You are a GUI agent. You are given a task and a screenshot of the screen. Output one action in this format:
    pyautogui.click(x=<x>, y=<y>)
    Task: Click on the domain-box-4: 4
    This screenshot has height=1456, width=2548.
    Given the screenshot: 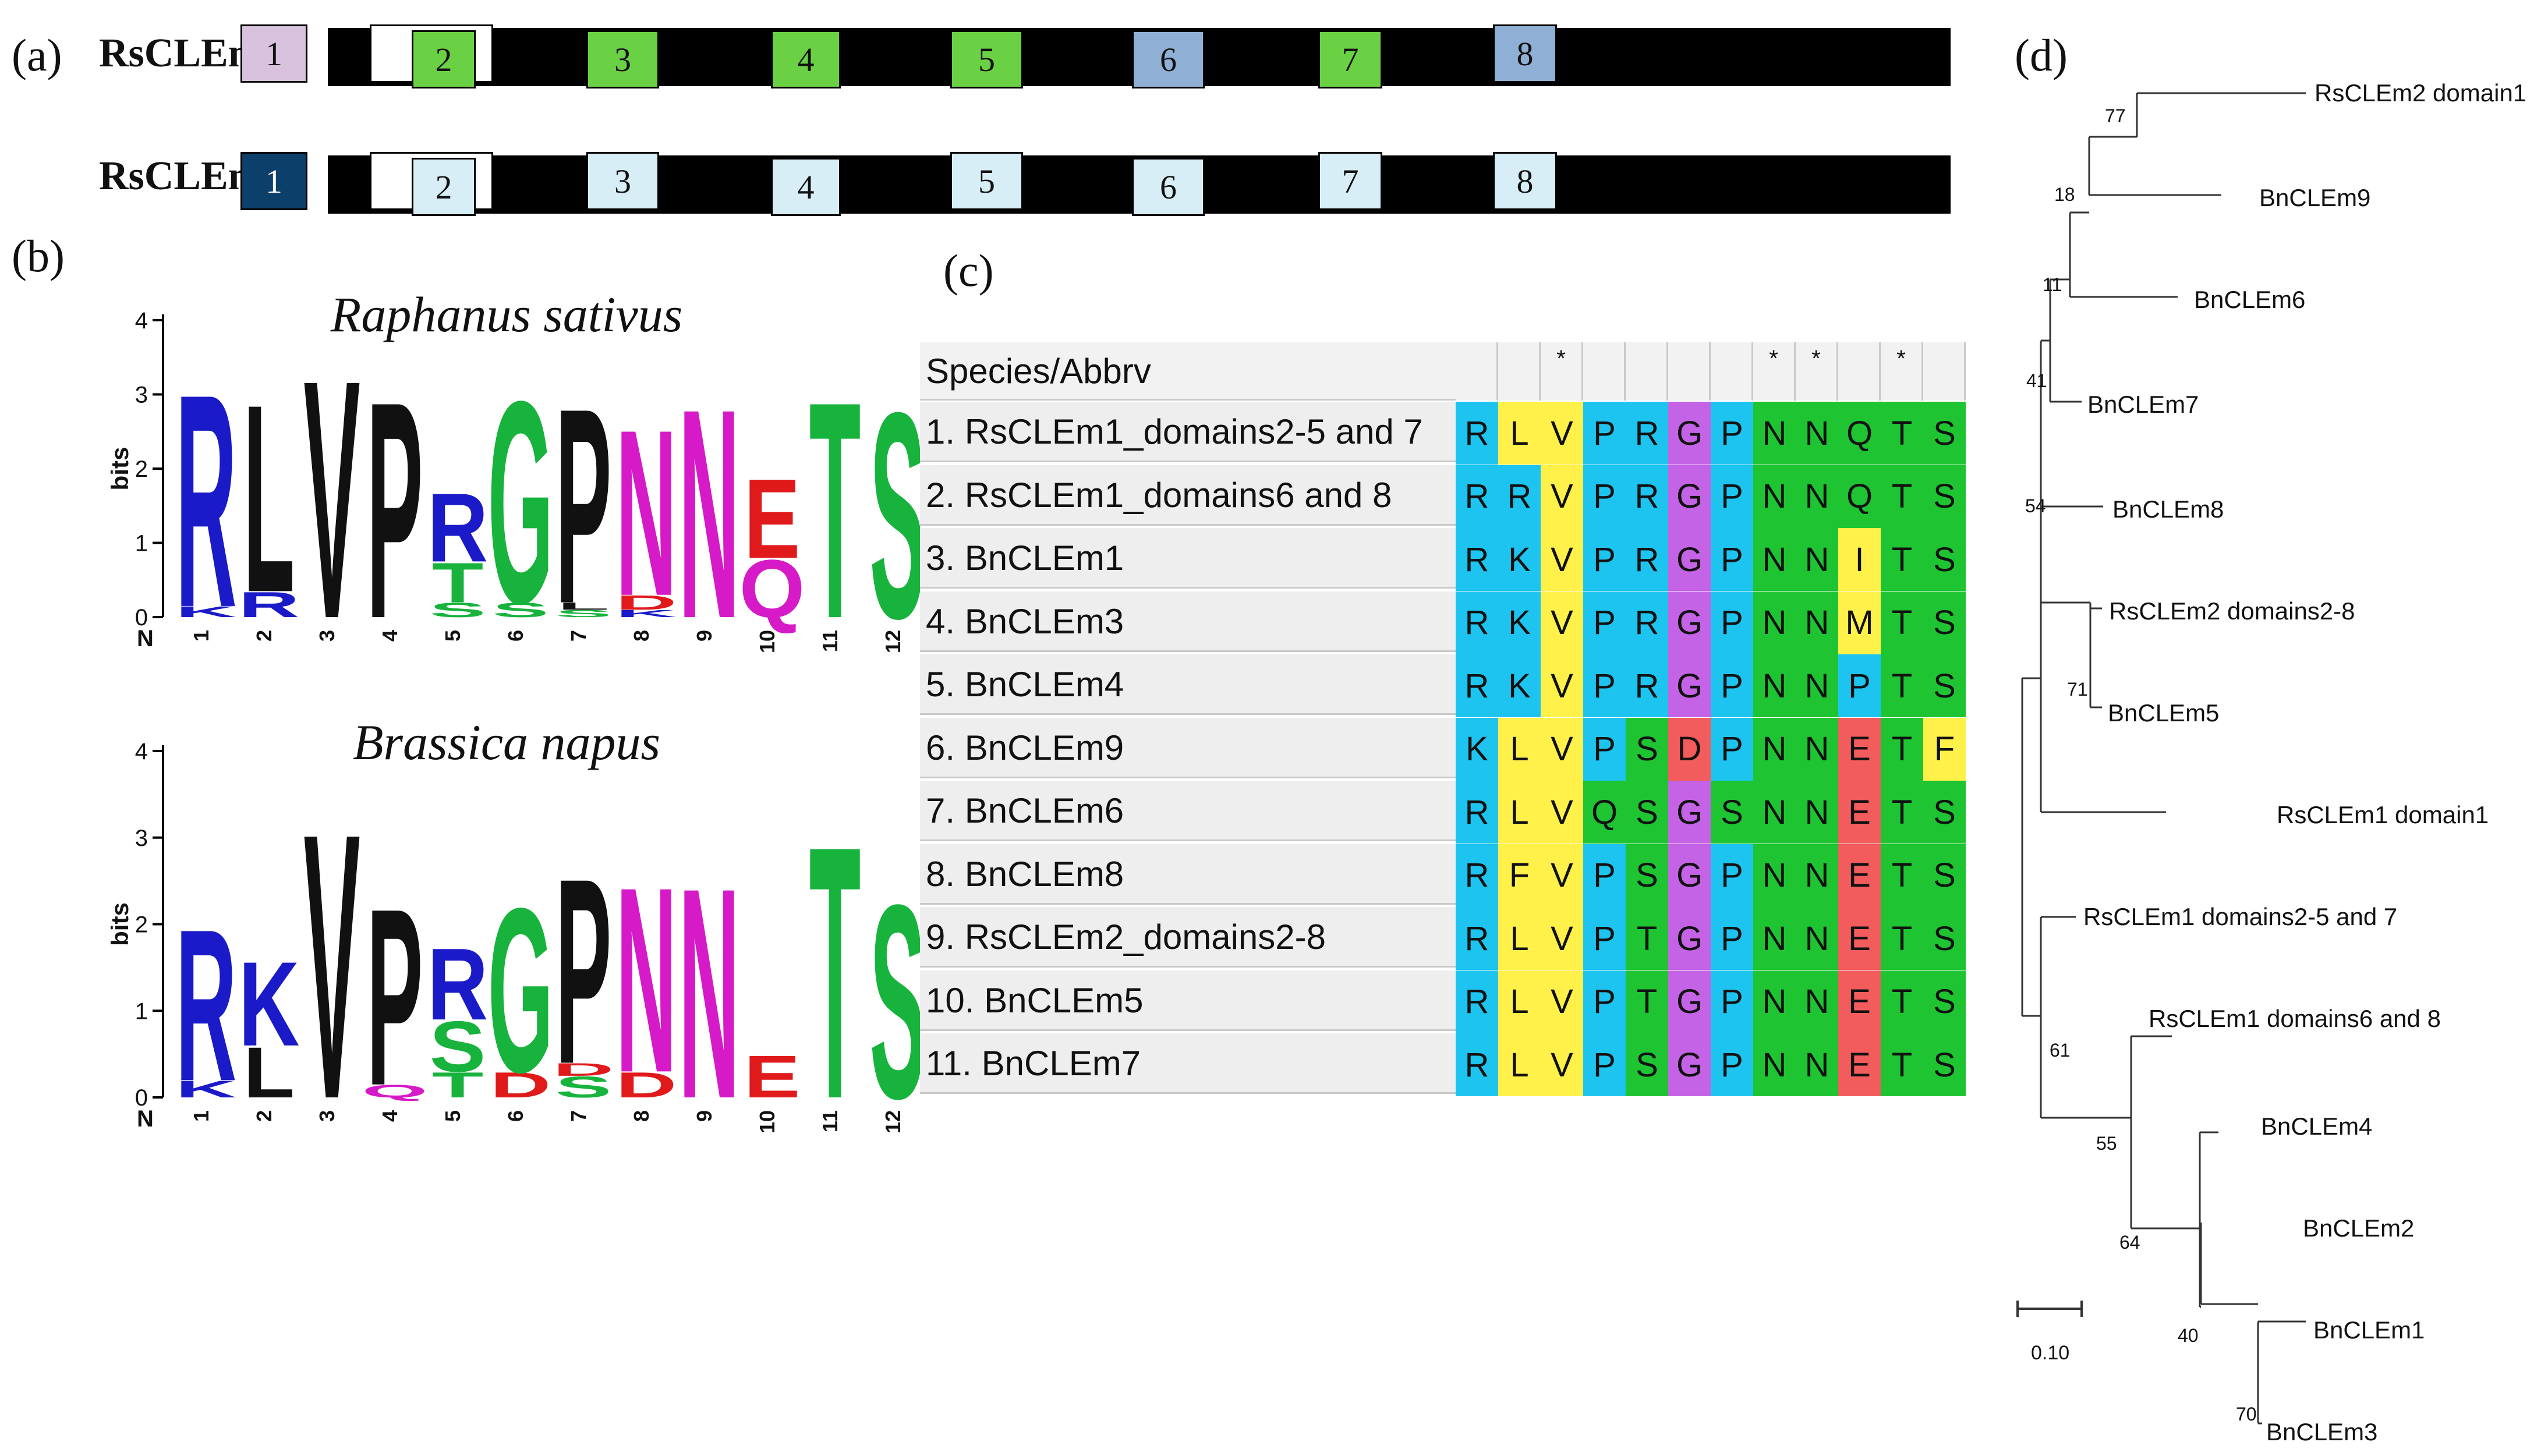 What is the action you would take?
    pyautogui.click(x=806, y=59)
    